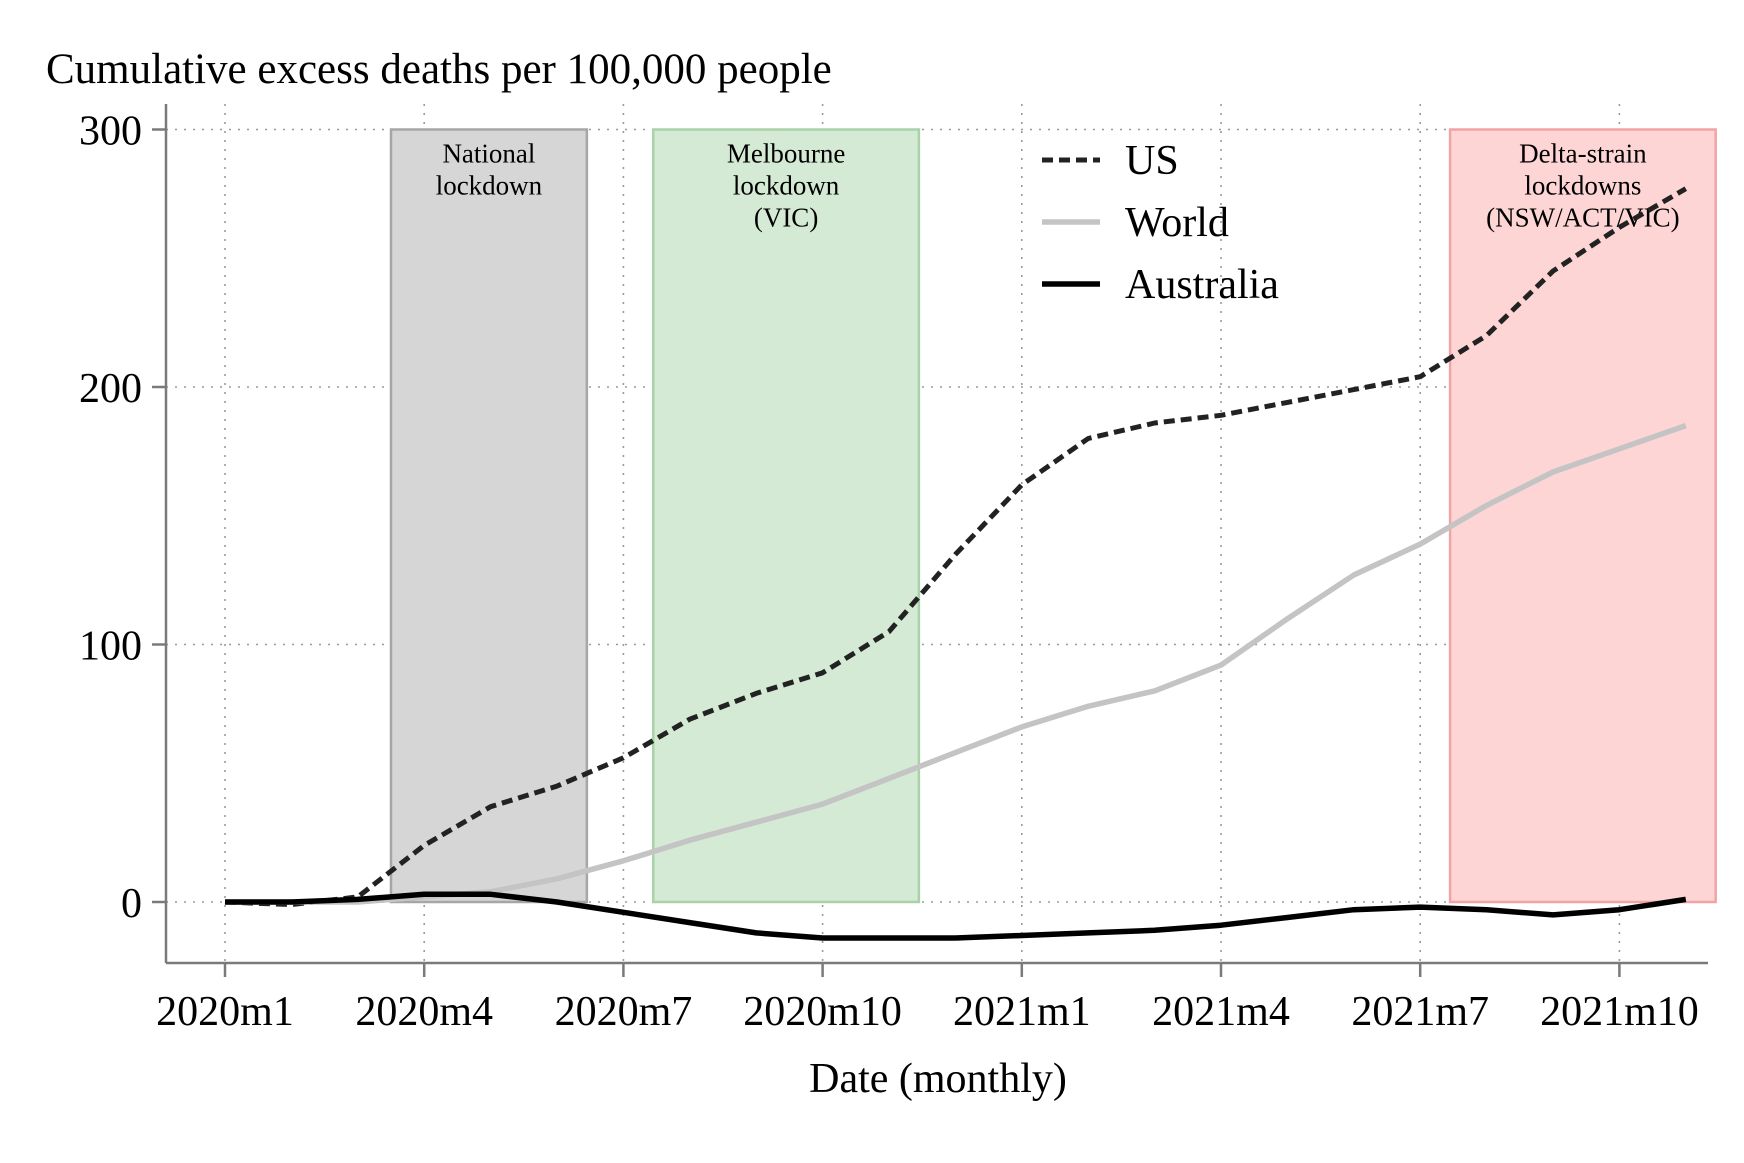 The image size is (1744, 1163). I want to click on x-axis-title: Date (monthly), so click(938, 1079).